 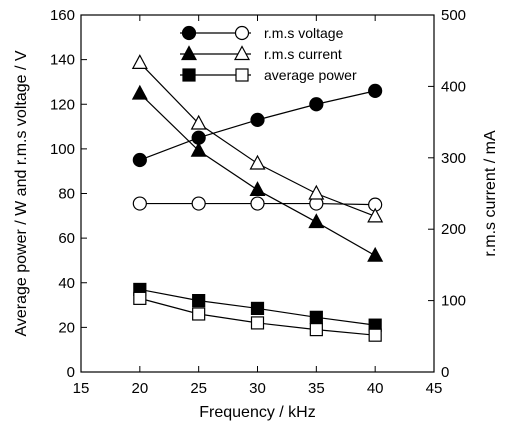 What do you see at coordinates (434, 388) in the screenshot?
I see `x-tick-label: 45` at bounding box center [434, 388].